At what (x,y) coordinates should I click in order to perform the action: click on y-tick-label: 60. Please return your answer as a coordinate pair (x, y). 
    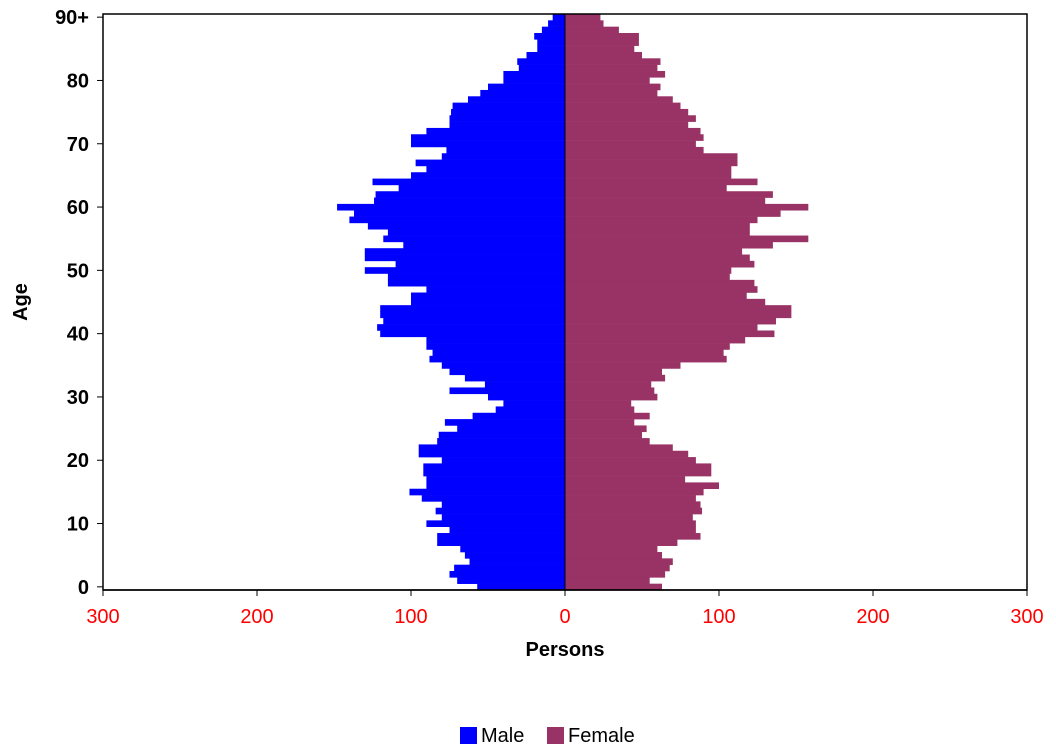
    Looking at the image, I should click on (78, 208).